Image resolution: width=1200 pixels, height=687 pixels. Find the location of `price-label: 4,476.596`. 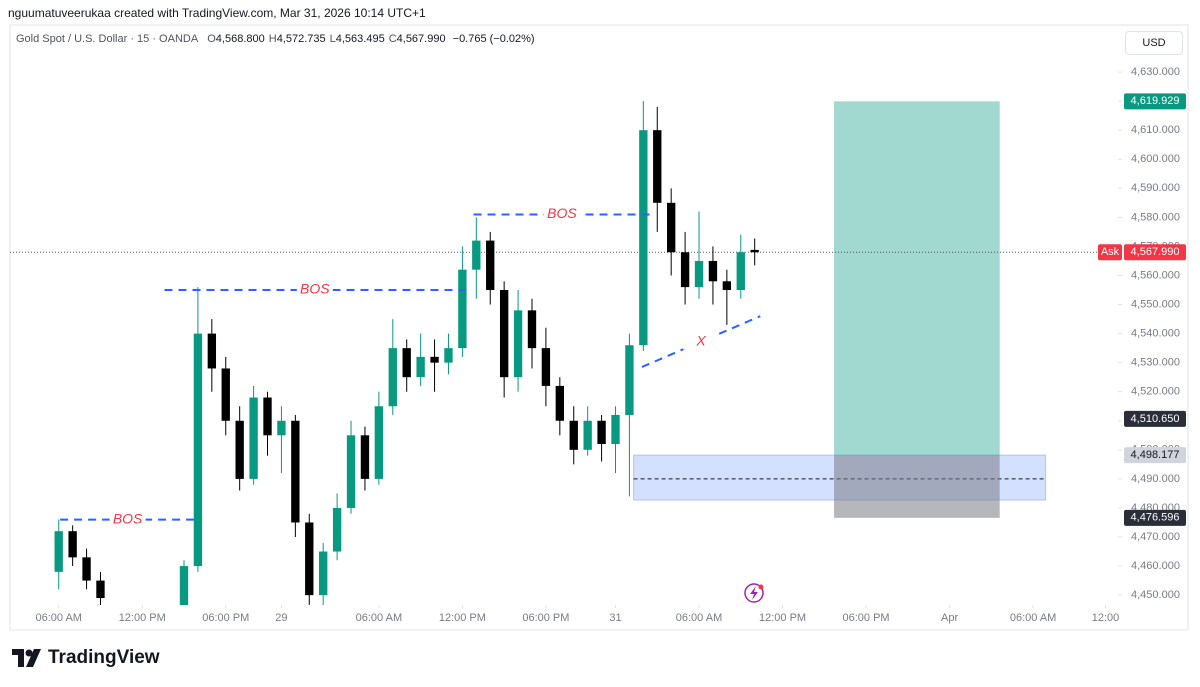

price-label: 4,476.596 is located at coordinates (1155, 518).